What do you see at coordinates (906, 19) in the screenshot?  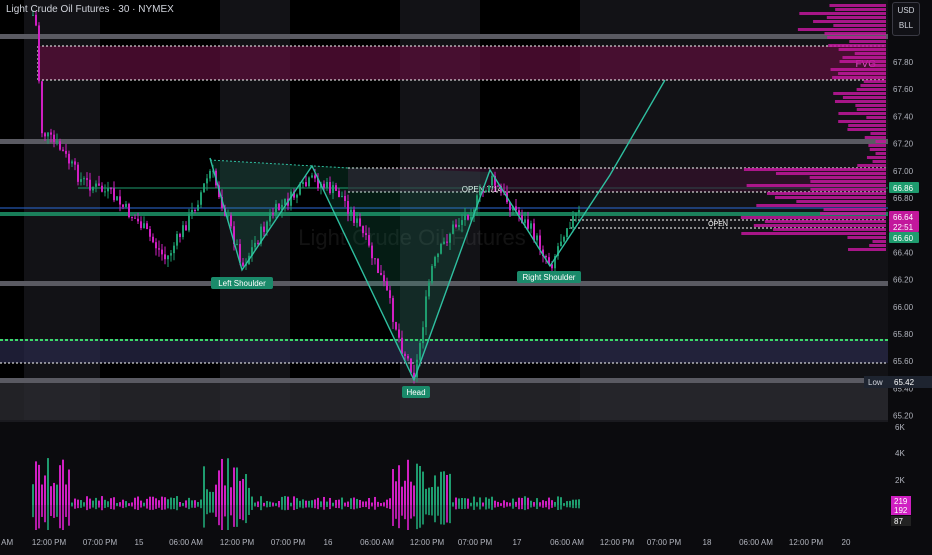 I see `currency-selector: USD BLL` at bounding box center [906, 19].